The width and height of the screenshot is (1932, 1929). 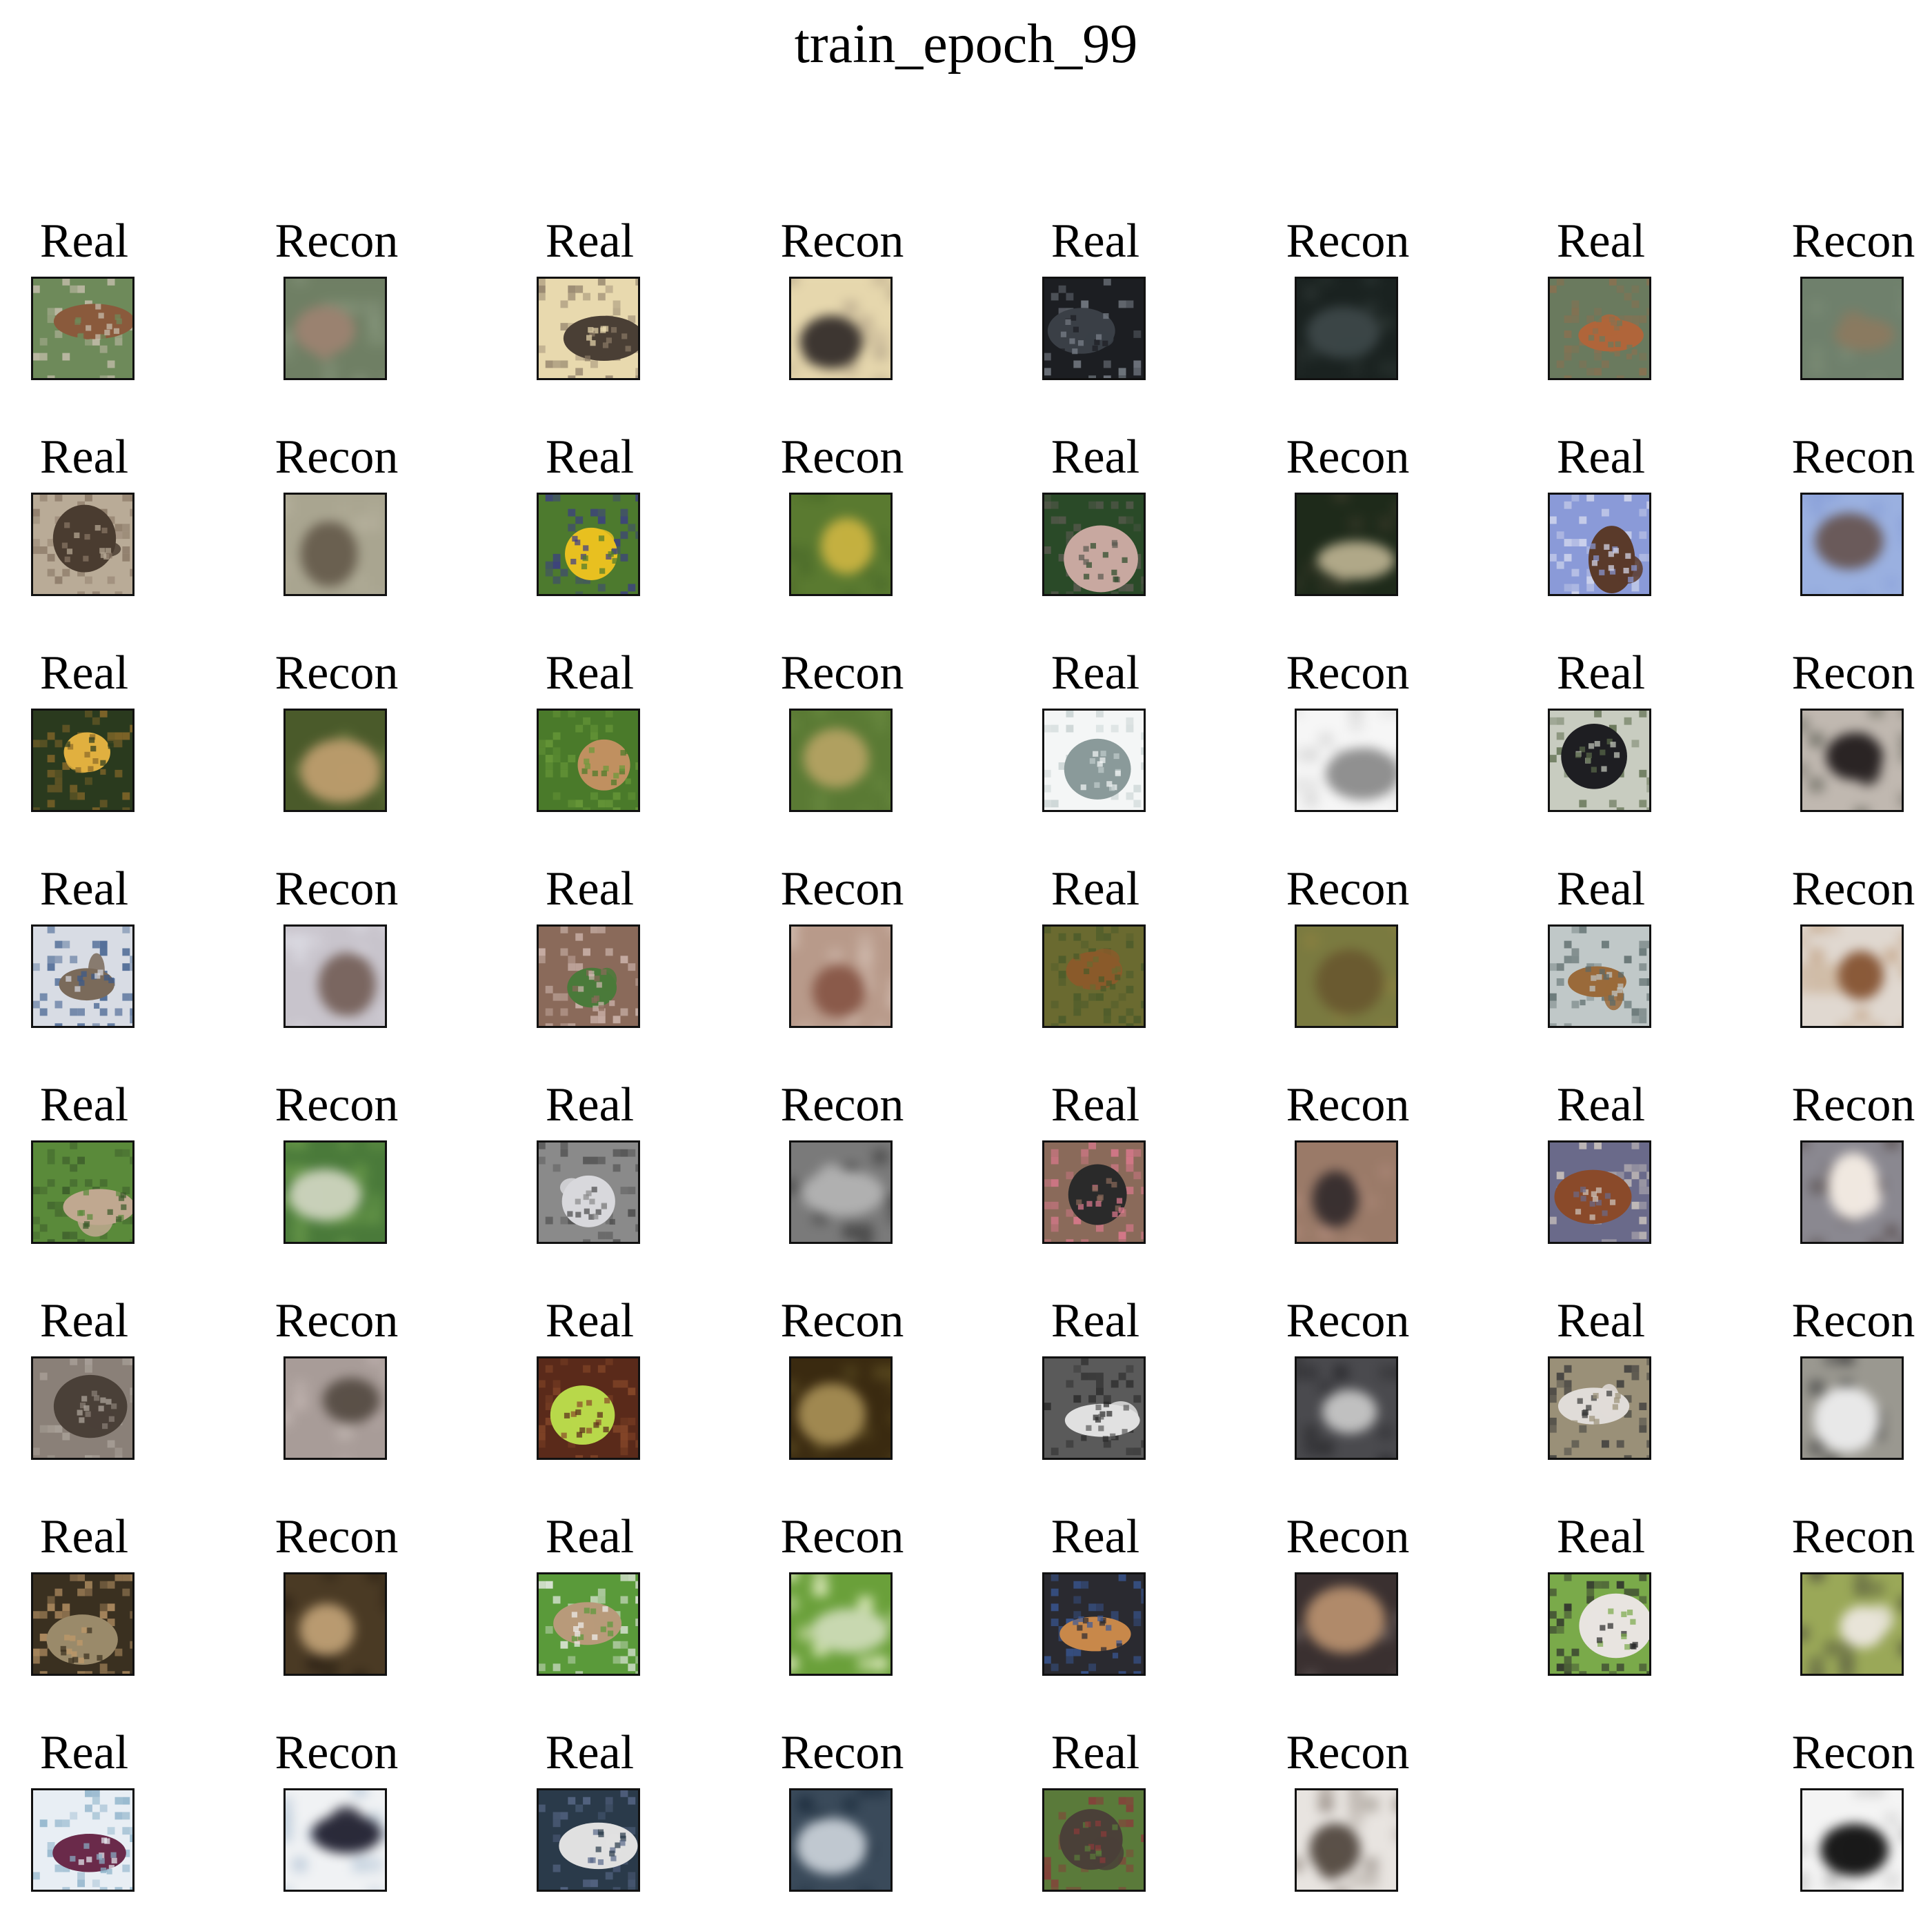 What do you see at coordinates (1601, 1753) in the screenshot?
I see `empty-label` at bounding box center [1601, 1753].